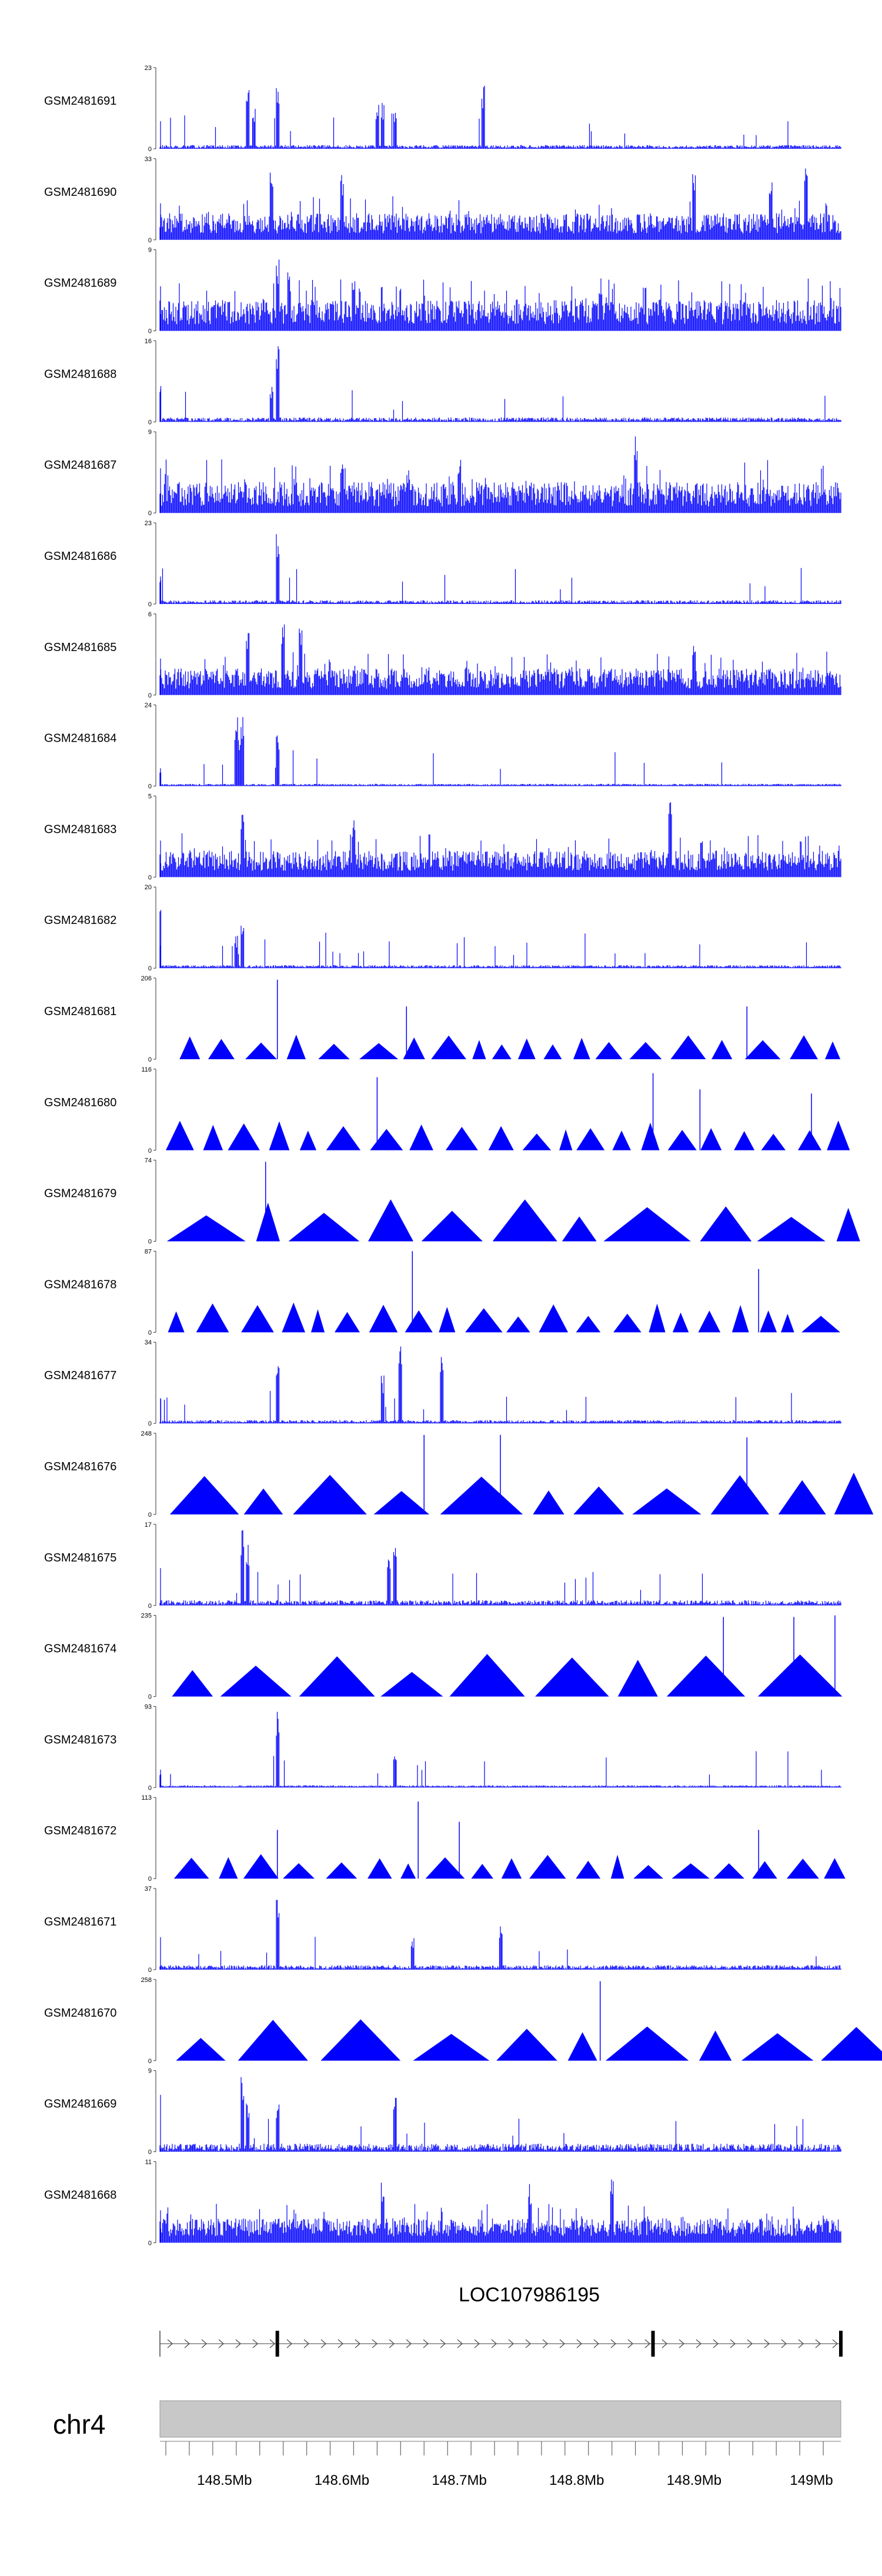  I want to click on x-tick-label: 148.8Mb, so click(576, 2480).